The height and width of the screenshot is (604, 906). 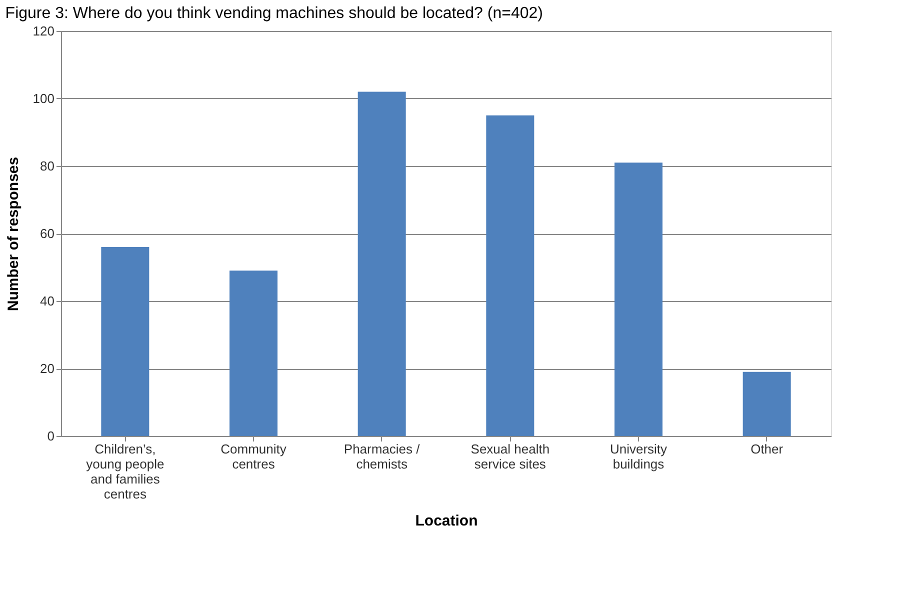 I want to click on x-tick-label: Sexual health service sites, so click(x=510, y=457).